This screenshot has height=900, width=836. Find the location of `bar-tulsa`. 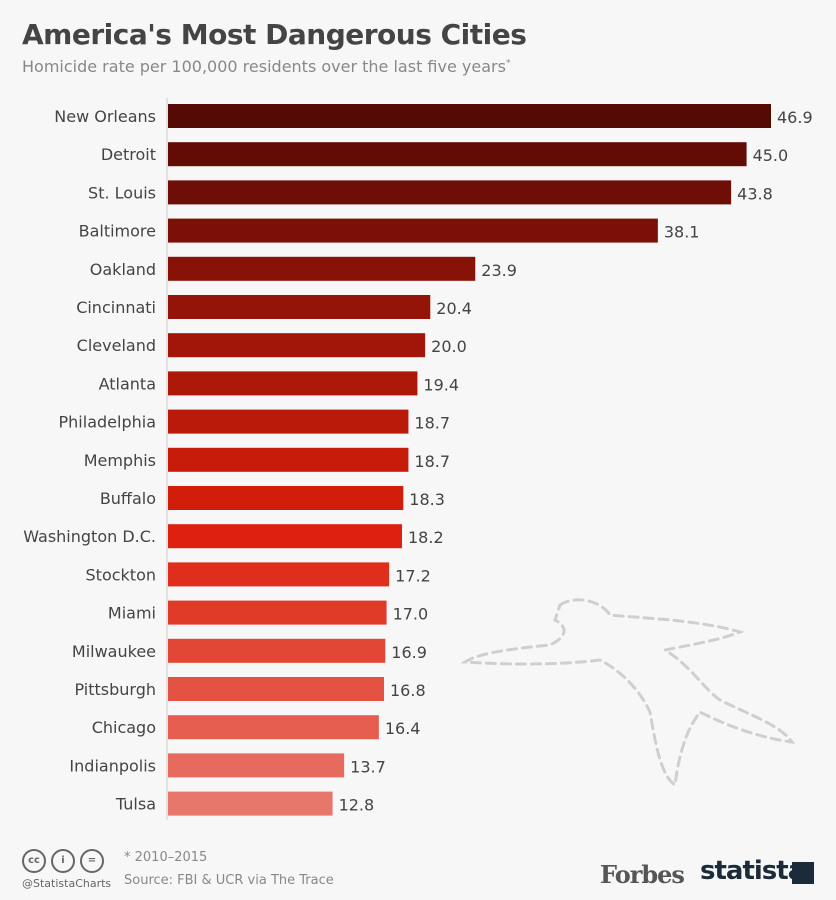

bar-tulsa is located at coordinates (250, 803).